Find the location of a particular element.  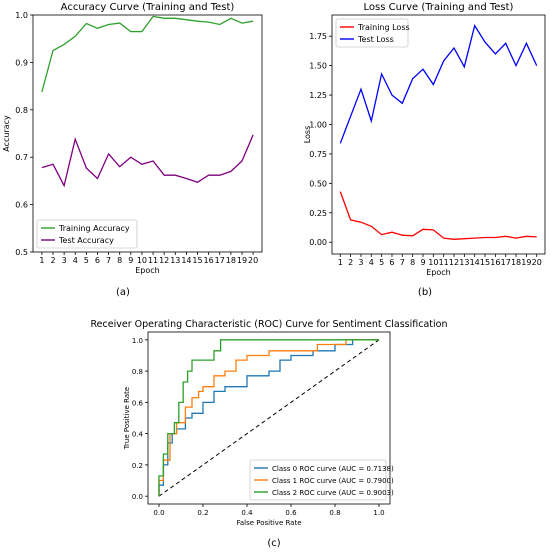

legend-label: Class 1 ROC curve (AUC = 0.7900) is located at coordinates (333, 481).